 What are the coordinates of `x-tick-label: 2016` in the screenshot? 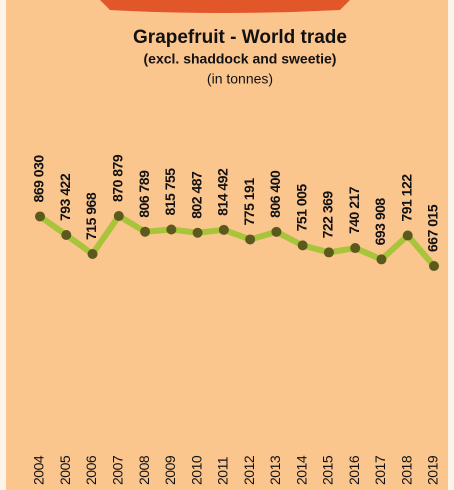 It's located at (354, 470).